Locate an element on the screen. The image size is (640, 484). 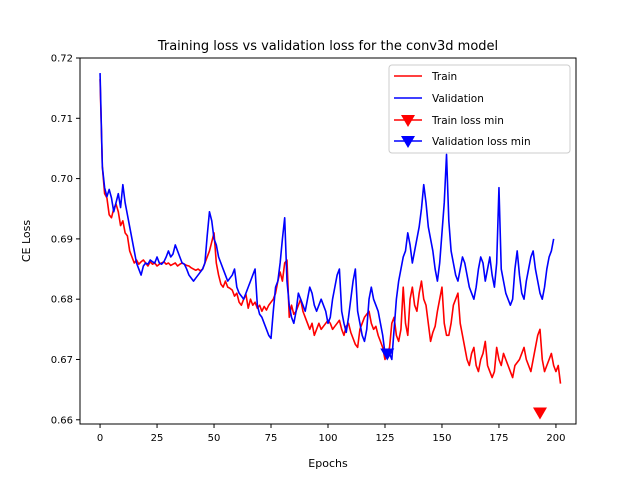
legend-validation-min-marker-icon is located at coordinates (408, 142).